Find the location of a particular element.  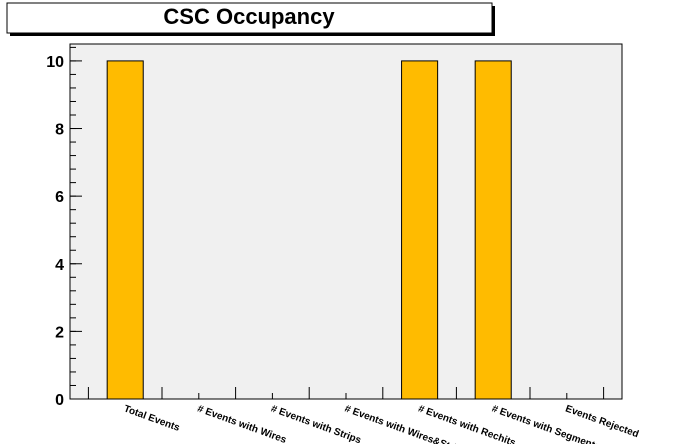

chart-title: CSC Occupancy is located at coordinates (249, 16).